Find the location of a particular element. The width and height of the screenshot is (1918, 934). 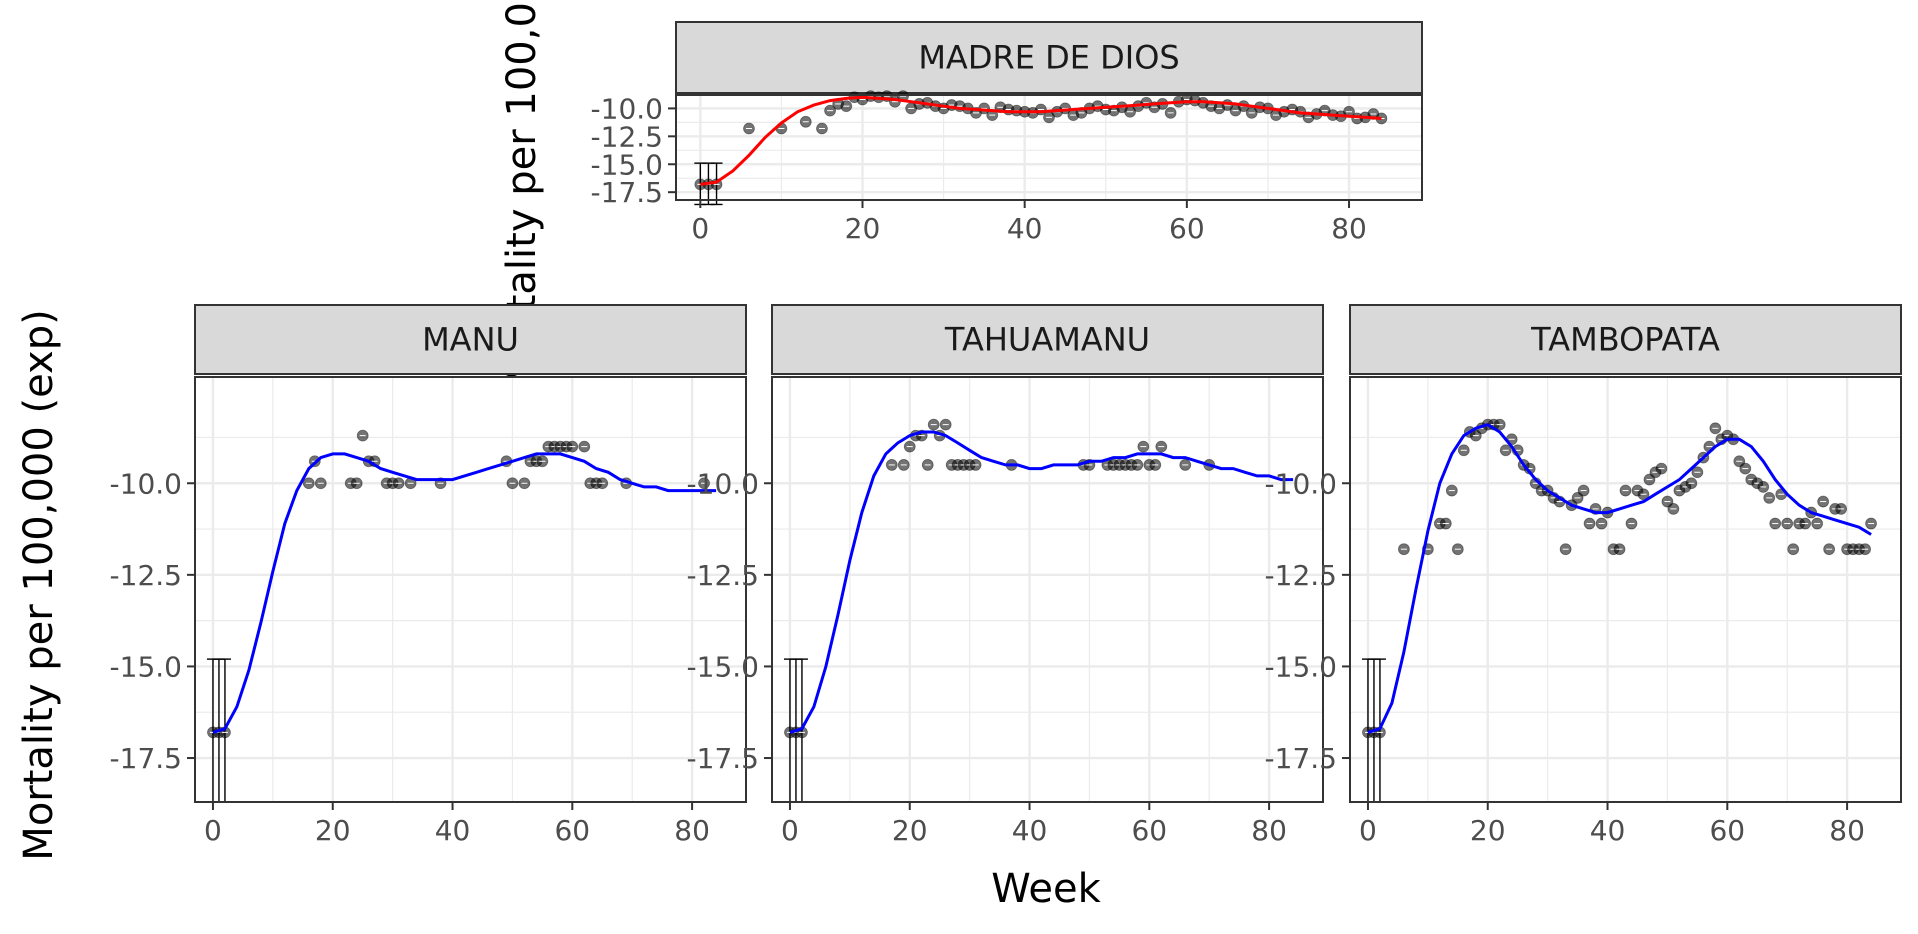

facet-label: MANU is located at coordinates (470, 340).